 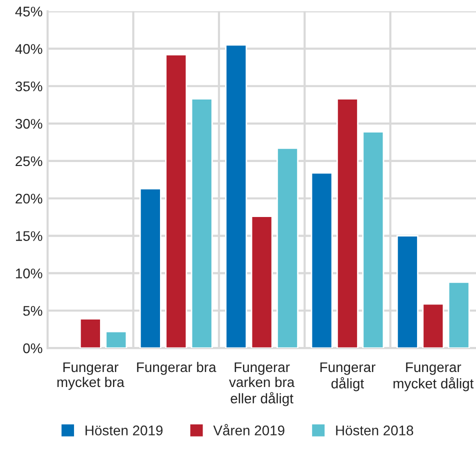 I want to click on y-tick-label: 35%, so click(x=28, y=86).